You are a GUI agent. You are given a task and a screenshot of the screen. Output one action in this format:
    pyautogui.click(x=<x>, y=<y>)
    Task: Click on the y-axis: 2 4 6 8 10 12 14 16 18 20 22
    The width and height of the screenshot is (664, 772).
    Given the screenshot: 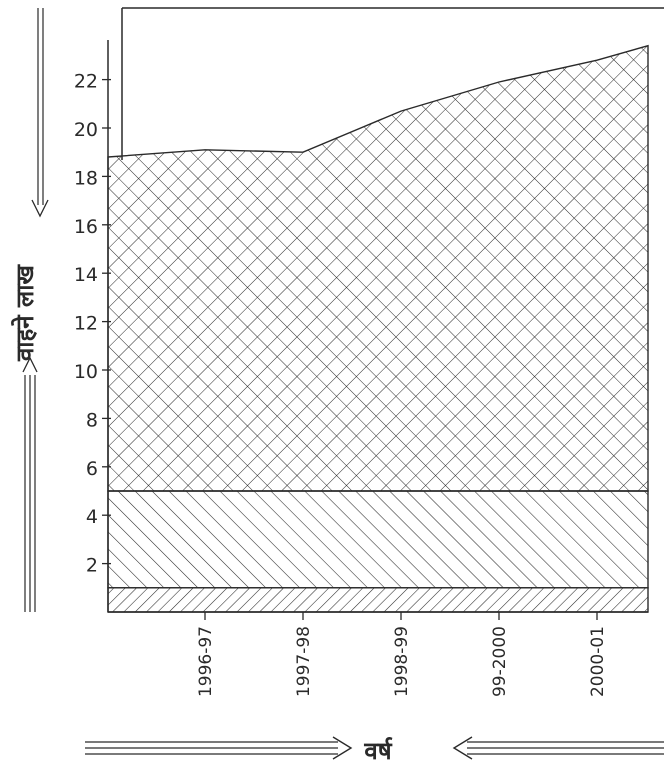 What is the action you would take?
    pyautogui.click(x=92, y=326)
    